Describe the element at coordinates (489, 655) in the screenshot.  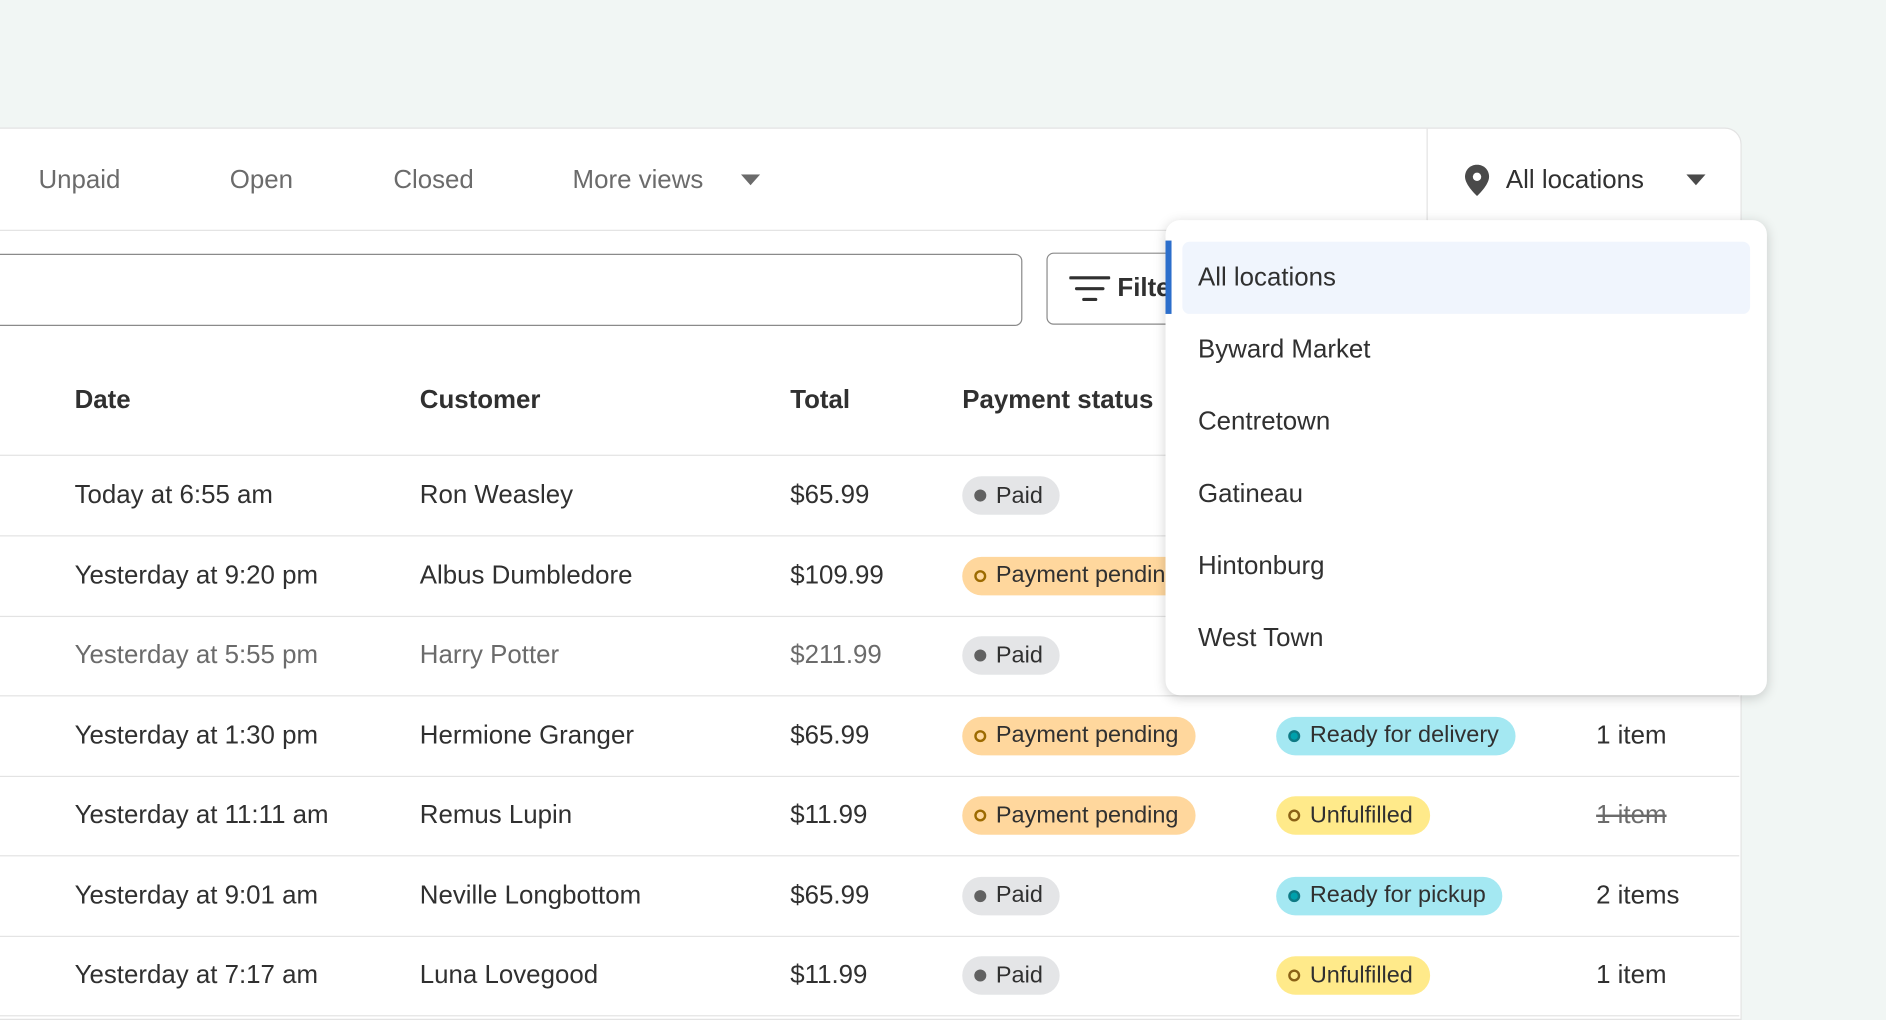
I see `customer-cell: Harry Potter` at that location.